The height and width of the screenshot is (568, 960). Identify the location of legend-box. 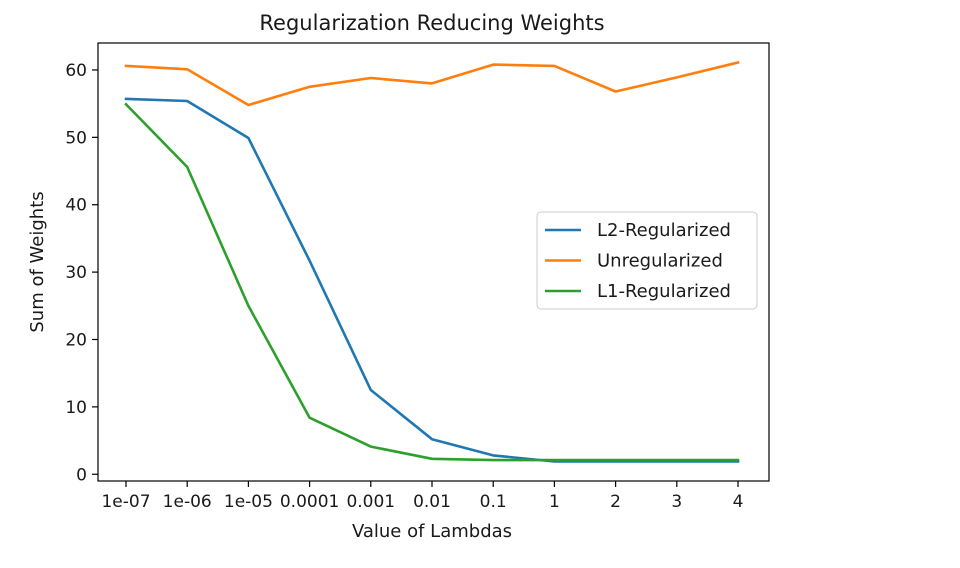
(647, 260).